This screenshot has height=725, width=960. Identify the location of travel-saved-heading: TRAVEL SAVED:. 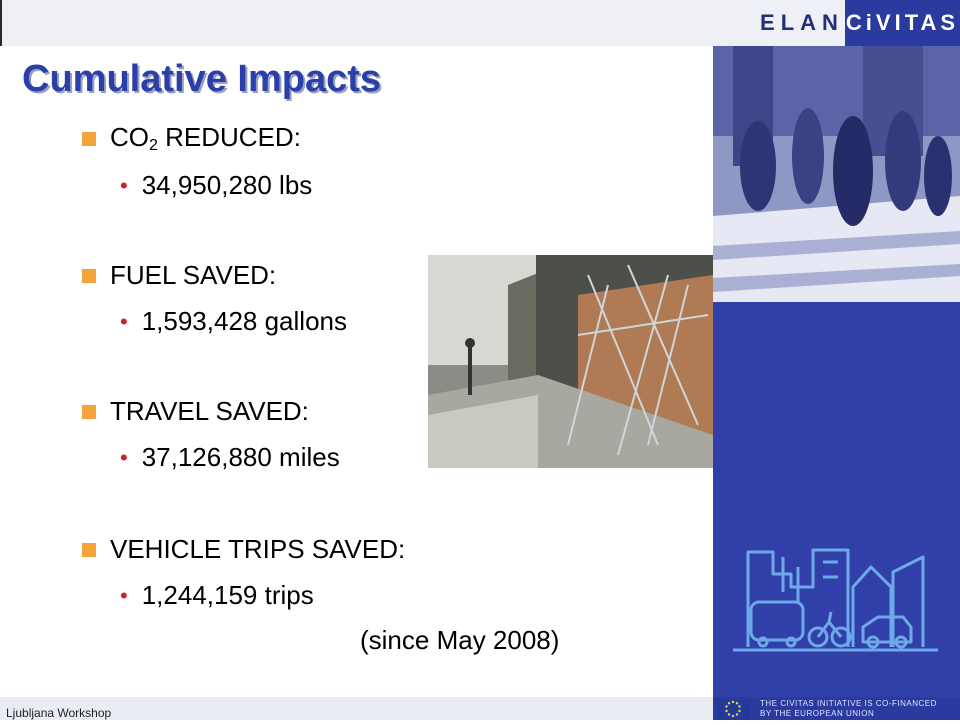
(195, 411).